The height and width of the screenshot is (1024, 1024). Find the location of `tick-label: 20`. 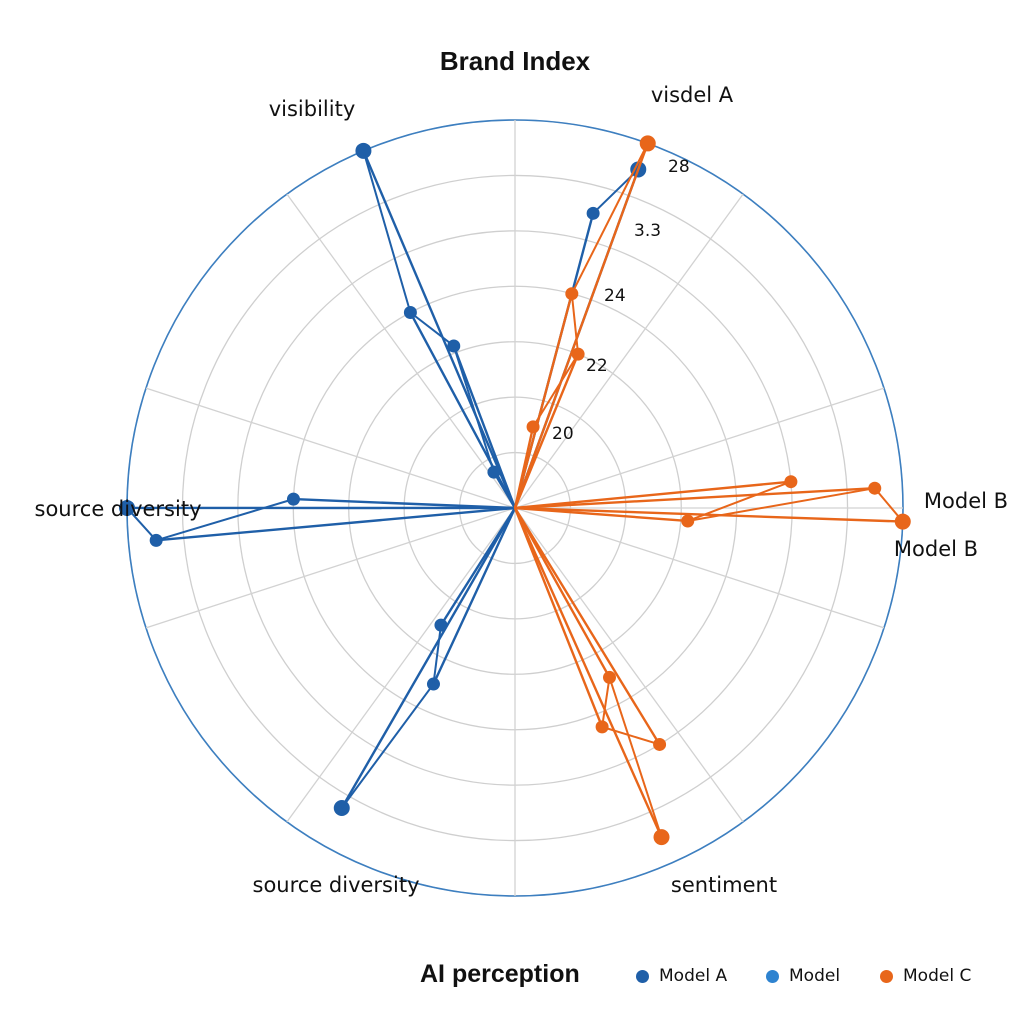

tick-label: 20 is located at coordinates (563, 434).